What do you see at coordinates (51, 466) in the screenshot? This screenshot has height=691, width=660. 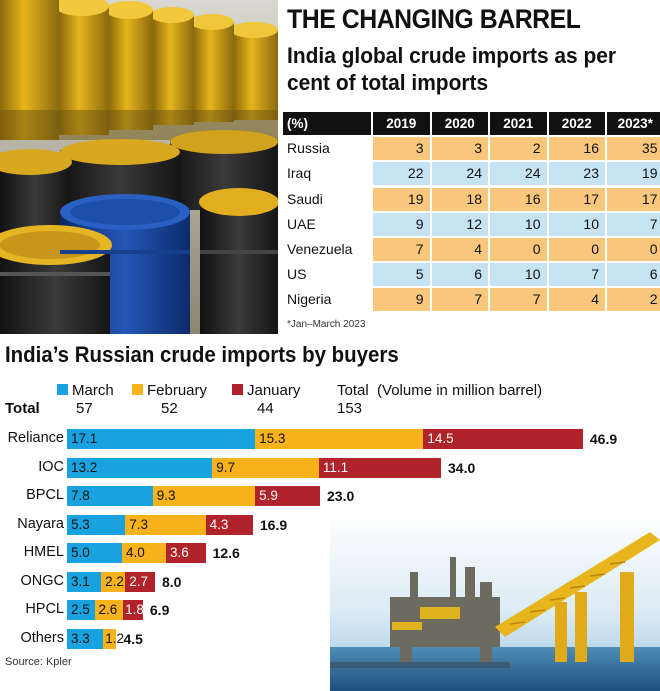 I see `bar-category-label: IOC` at bounding box center [51, 466].